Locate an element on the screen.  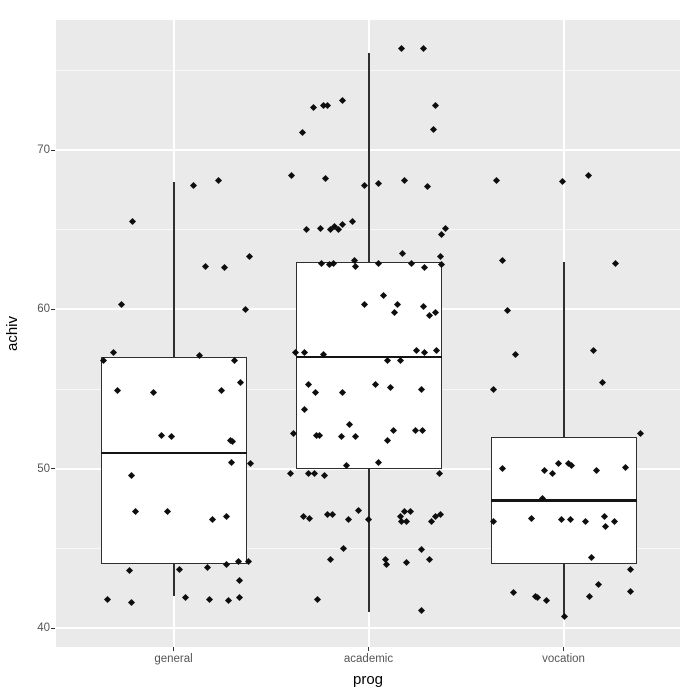
y-tick-label-60: 60 is located at coordinates (43, 309).